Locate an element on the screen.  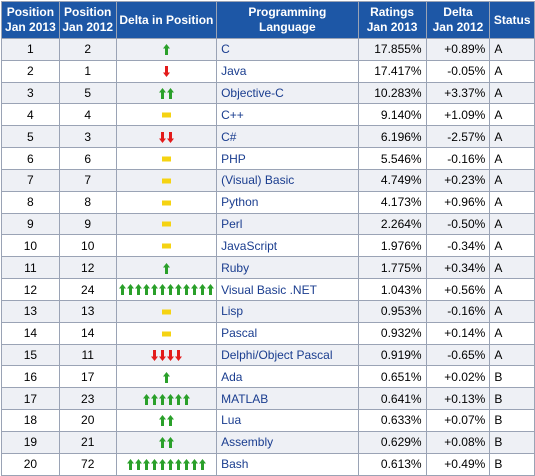
language-link: Delphi/Object Pascal is located at coordinates (277, 355).